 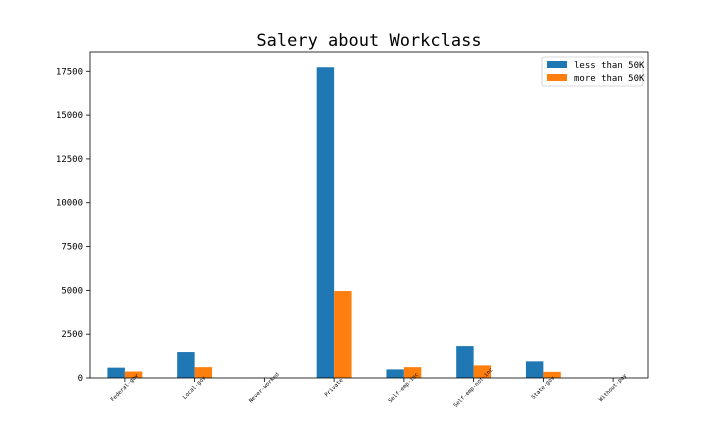 I want to click on bar-more-private, so click(x=343, y=334).